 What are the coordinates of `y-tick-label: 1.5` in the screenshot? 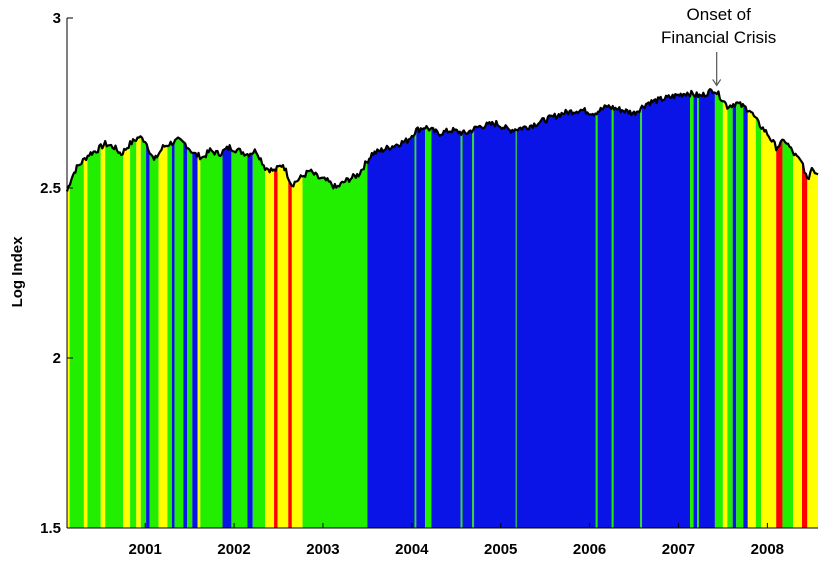 It's located at (50, 528).